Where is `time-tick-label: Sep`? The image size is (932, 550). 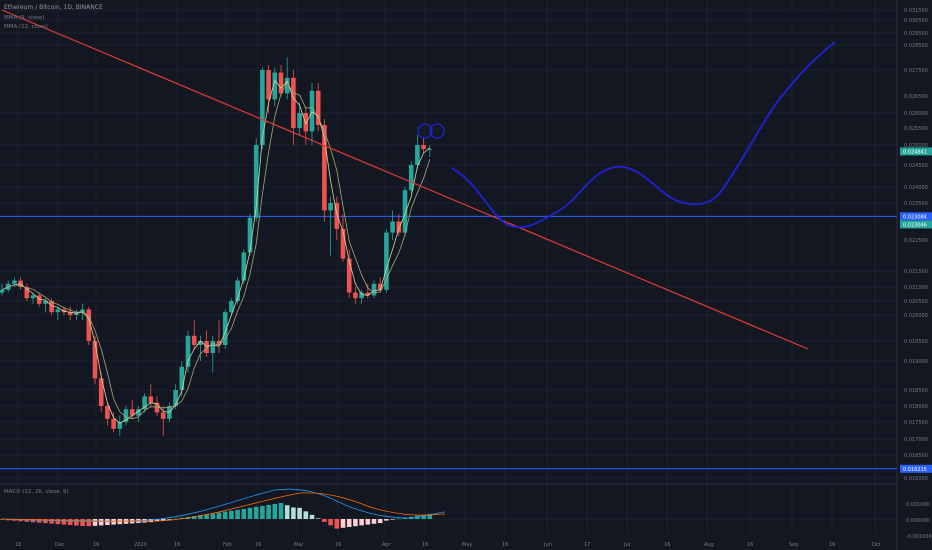 time-tick-label: Sep is located at coordinates (793, 545).